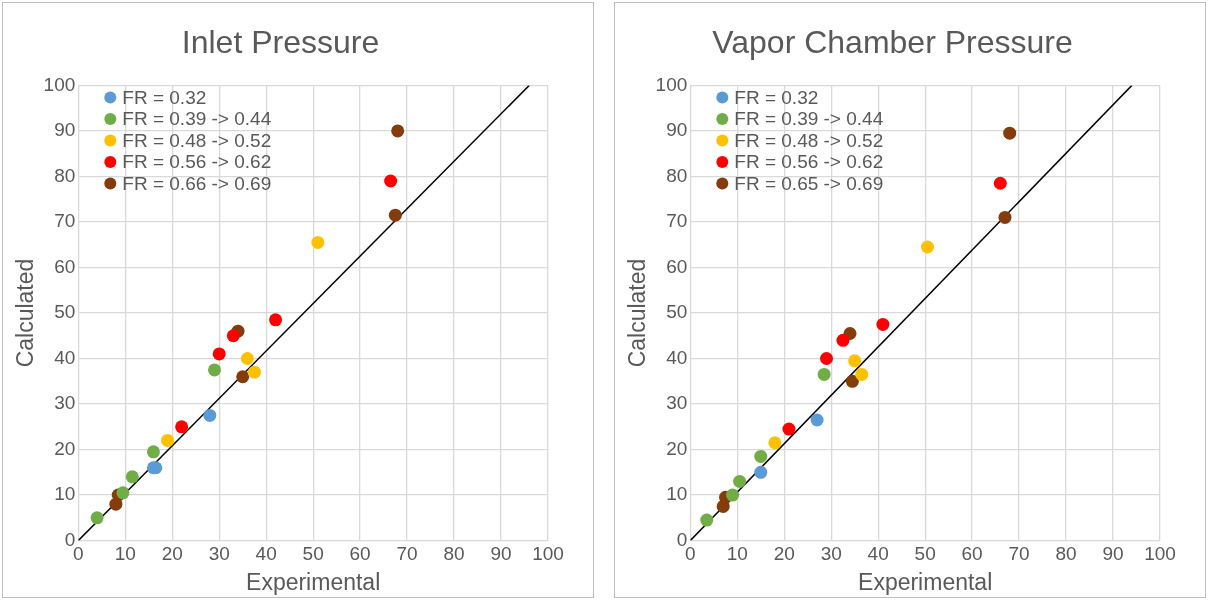  I want to click on legend-label: FR = 0.66 -> 0.69, so click(197, 183).